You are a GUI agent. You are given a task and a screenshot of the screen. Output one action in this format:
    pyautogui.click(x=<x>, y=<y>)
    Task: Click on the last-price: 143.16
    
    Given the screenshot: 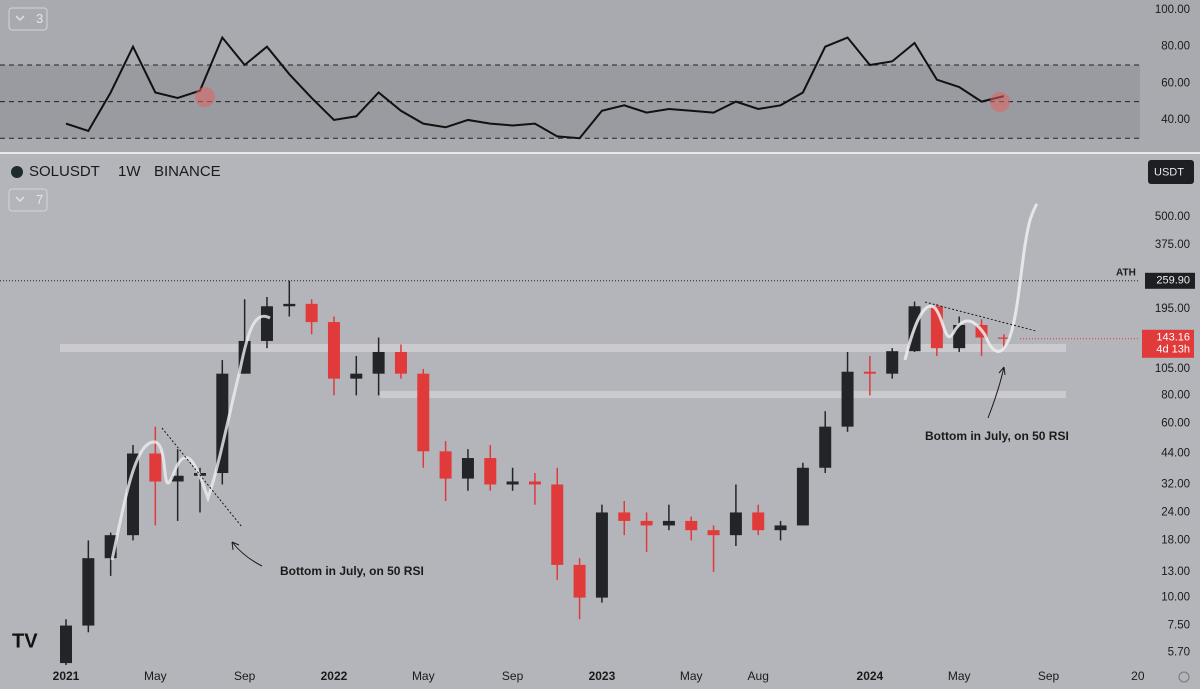 What is the action you would take?
    pyautogui.click(x=1173, y=338)
    